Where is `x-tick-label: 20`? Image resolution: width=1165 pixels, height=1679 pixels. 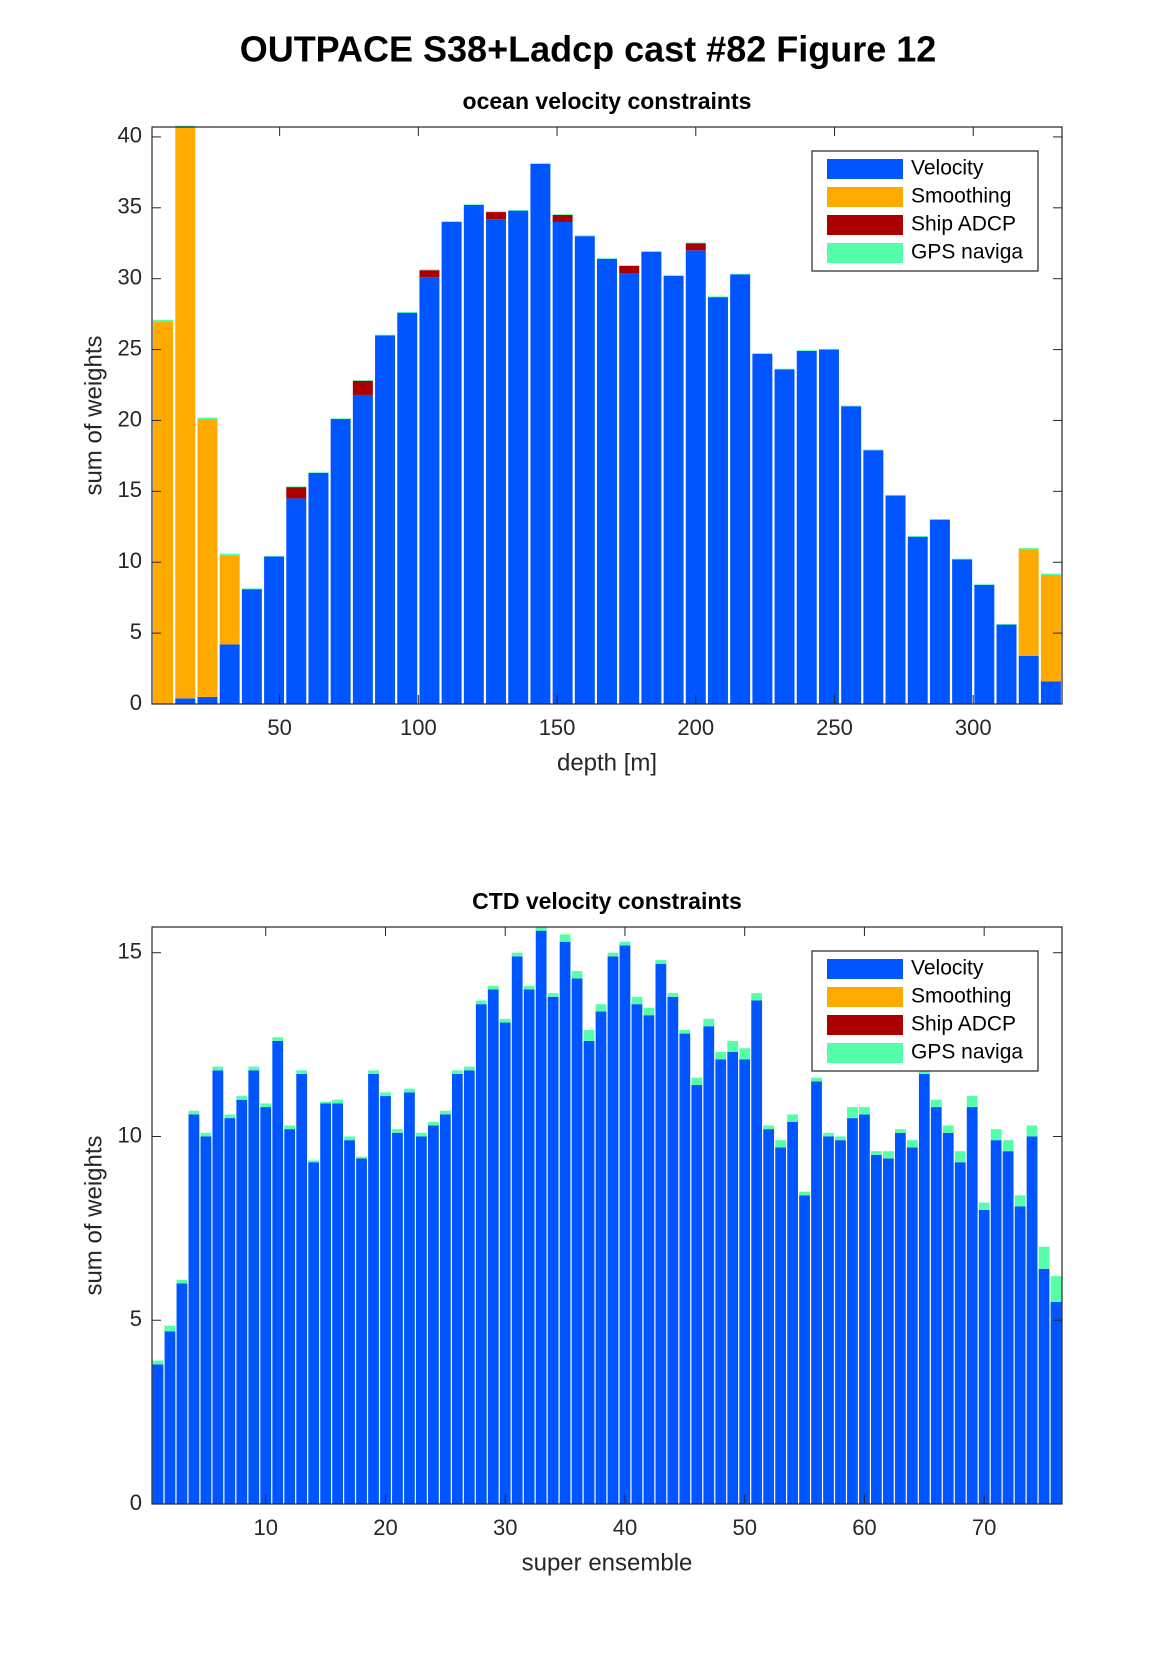 x-tick-label: 20 is located at coordinates (385, 1527).